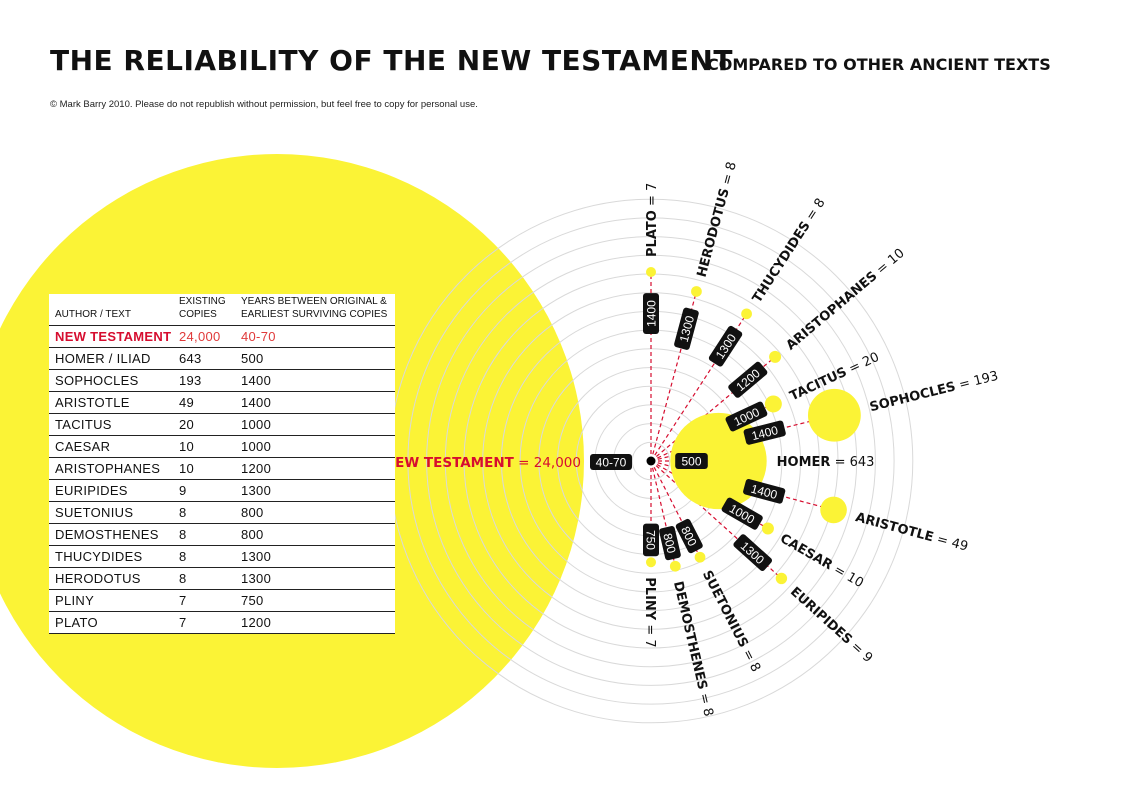 The image size is (1138, 805). Describe the element at coordinates (111, 512) in the screenshot. I see `table-cell-author: SUETONIUS` at that location.